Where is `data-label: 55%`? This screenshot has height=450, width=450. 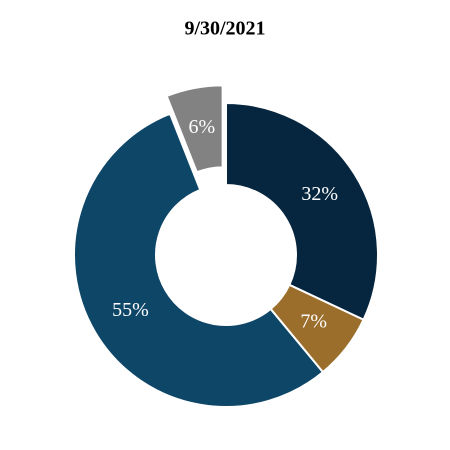
data-label: 55% is located at coordinates (130, 310).